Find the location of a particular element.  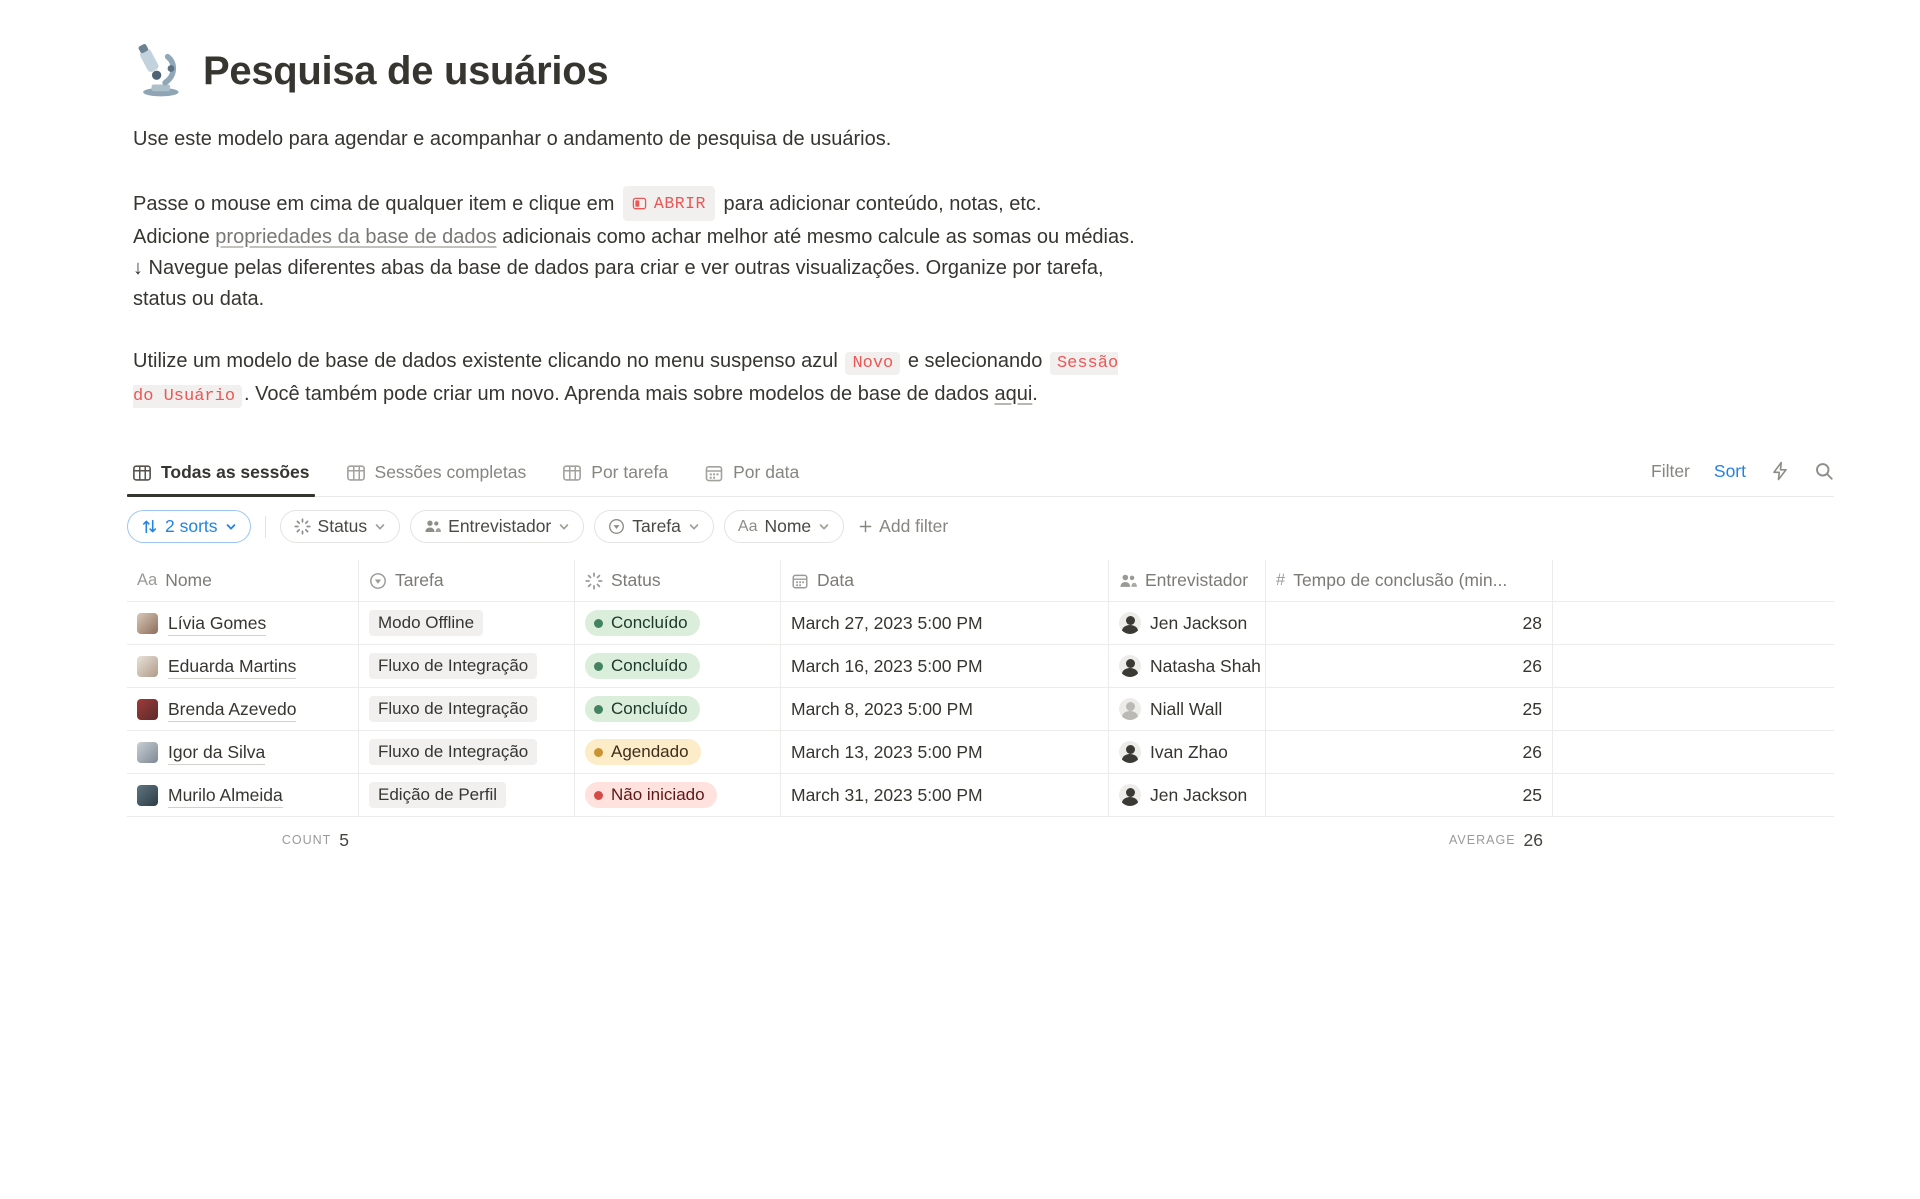

add-filter-button: Add filter is located at coordinates (903, 526).